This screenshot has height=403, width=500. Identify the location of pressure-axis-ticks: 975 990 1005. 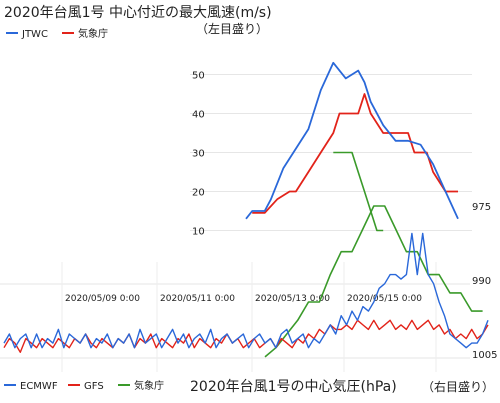
(484, 281).